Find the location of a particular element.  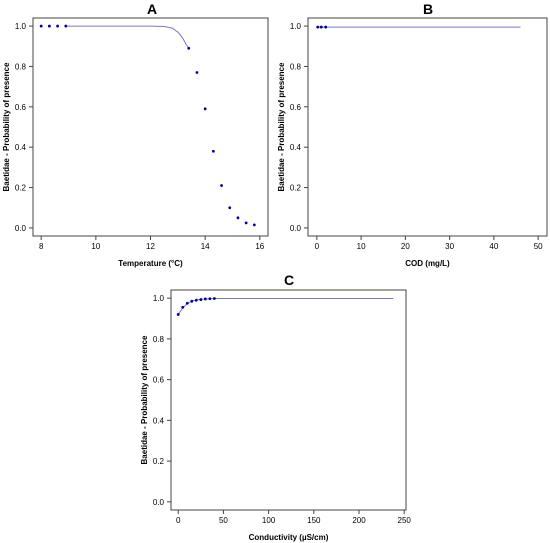

x-tick-label: 16 is located at coordinates (259, 246).